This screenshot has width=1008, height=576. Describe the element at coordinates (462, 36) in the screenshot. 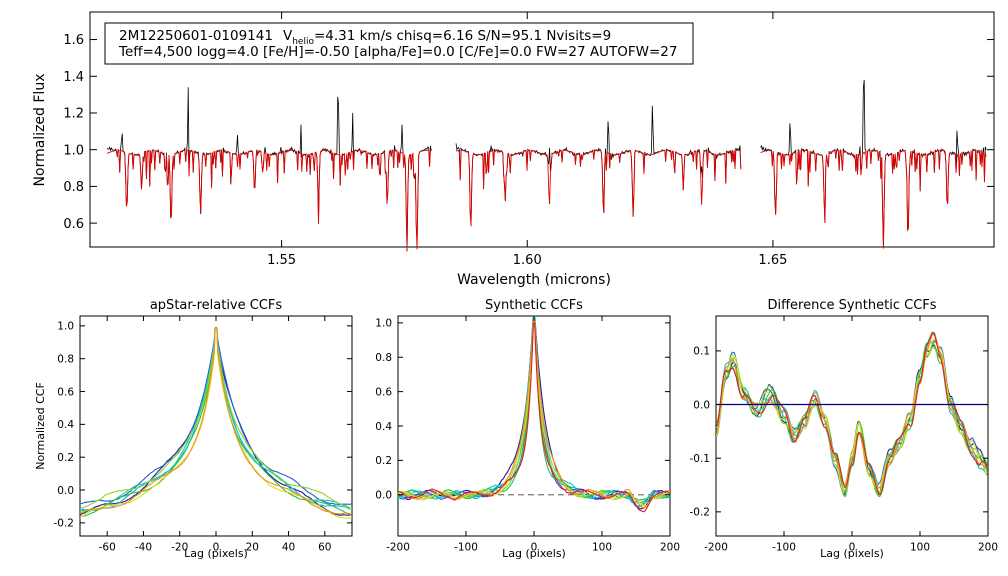

I see `fit-stats: =4.31 km/s chisq=6.16 S/N=95.1 Nvisits=9` at that location.